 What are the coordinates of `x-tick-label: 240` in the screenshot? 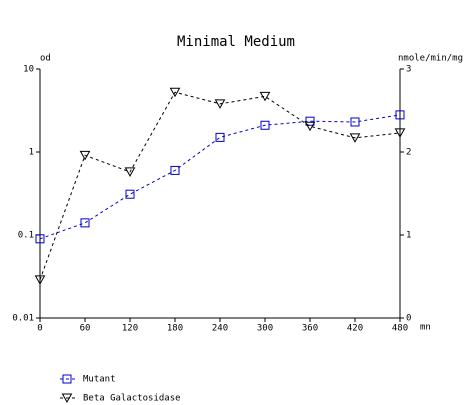 It's located at (220, 329).